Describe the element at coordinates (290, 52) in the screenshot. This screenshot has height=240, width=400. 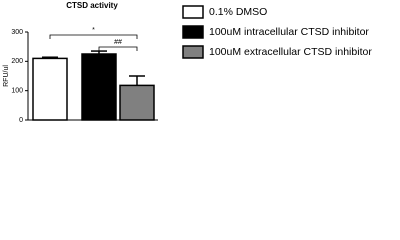
I see `legend-label: 100uM extracellular CTSD inhibitor` at that location.